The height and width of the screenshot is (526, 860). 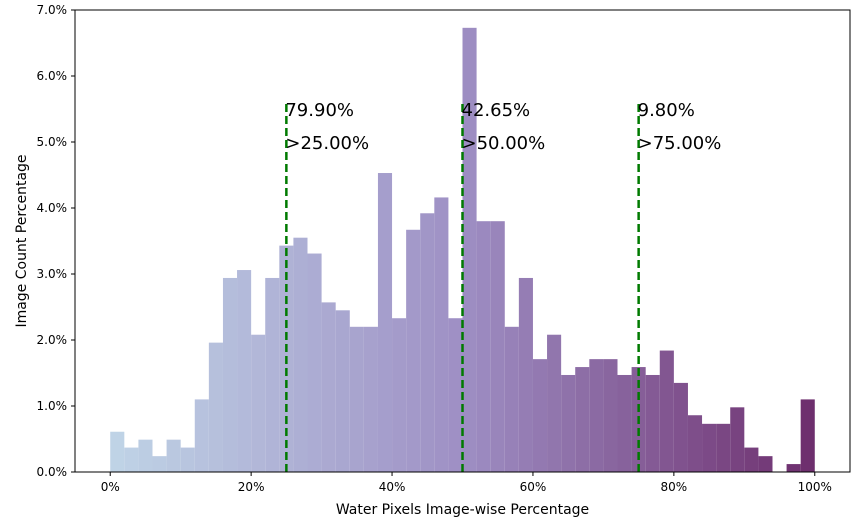 I want to click on x-axis-label: Water Pixels Image-wise Percentage, so click(x=462, y=510).